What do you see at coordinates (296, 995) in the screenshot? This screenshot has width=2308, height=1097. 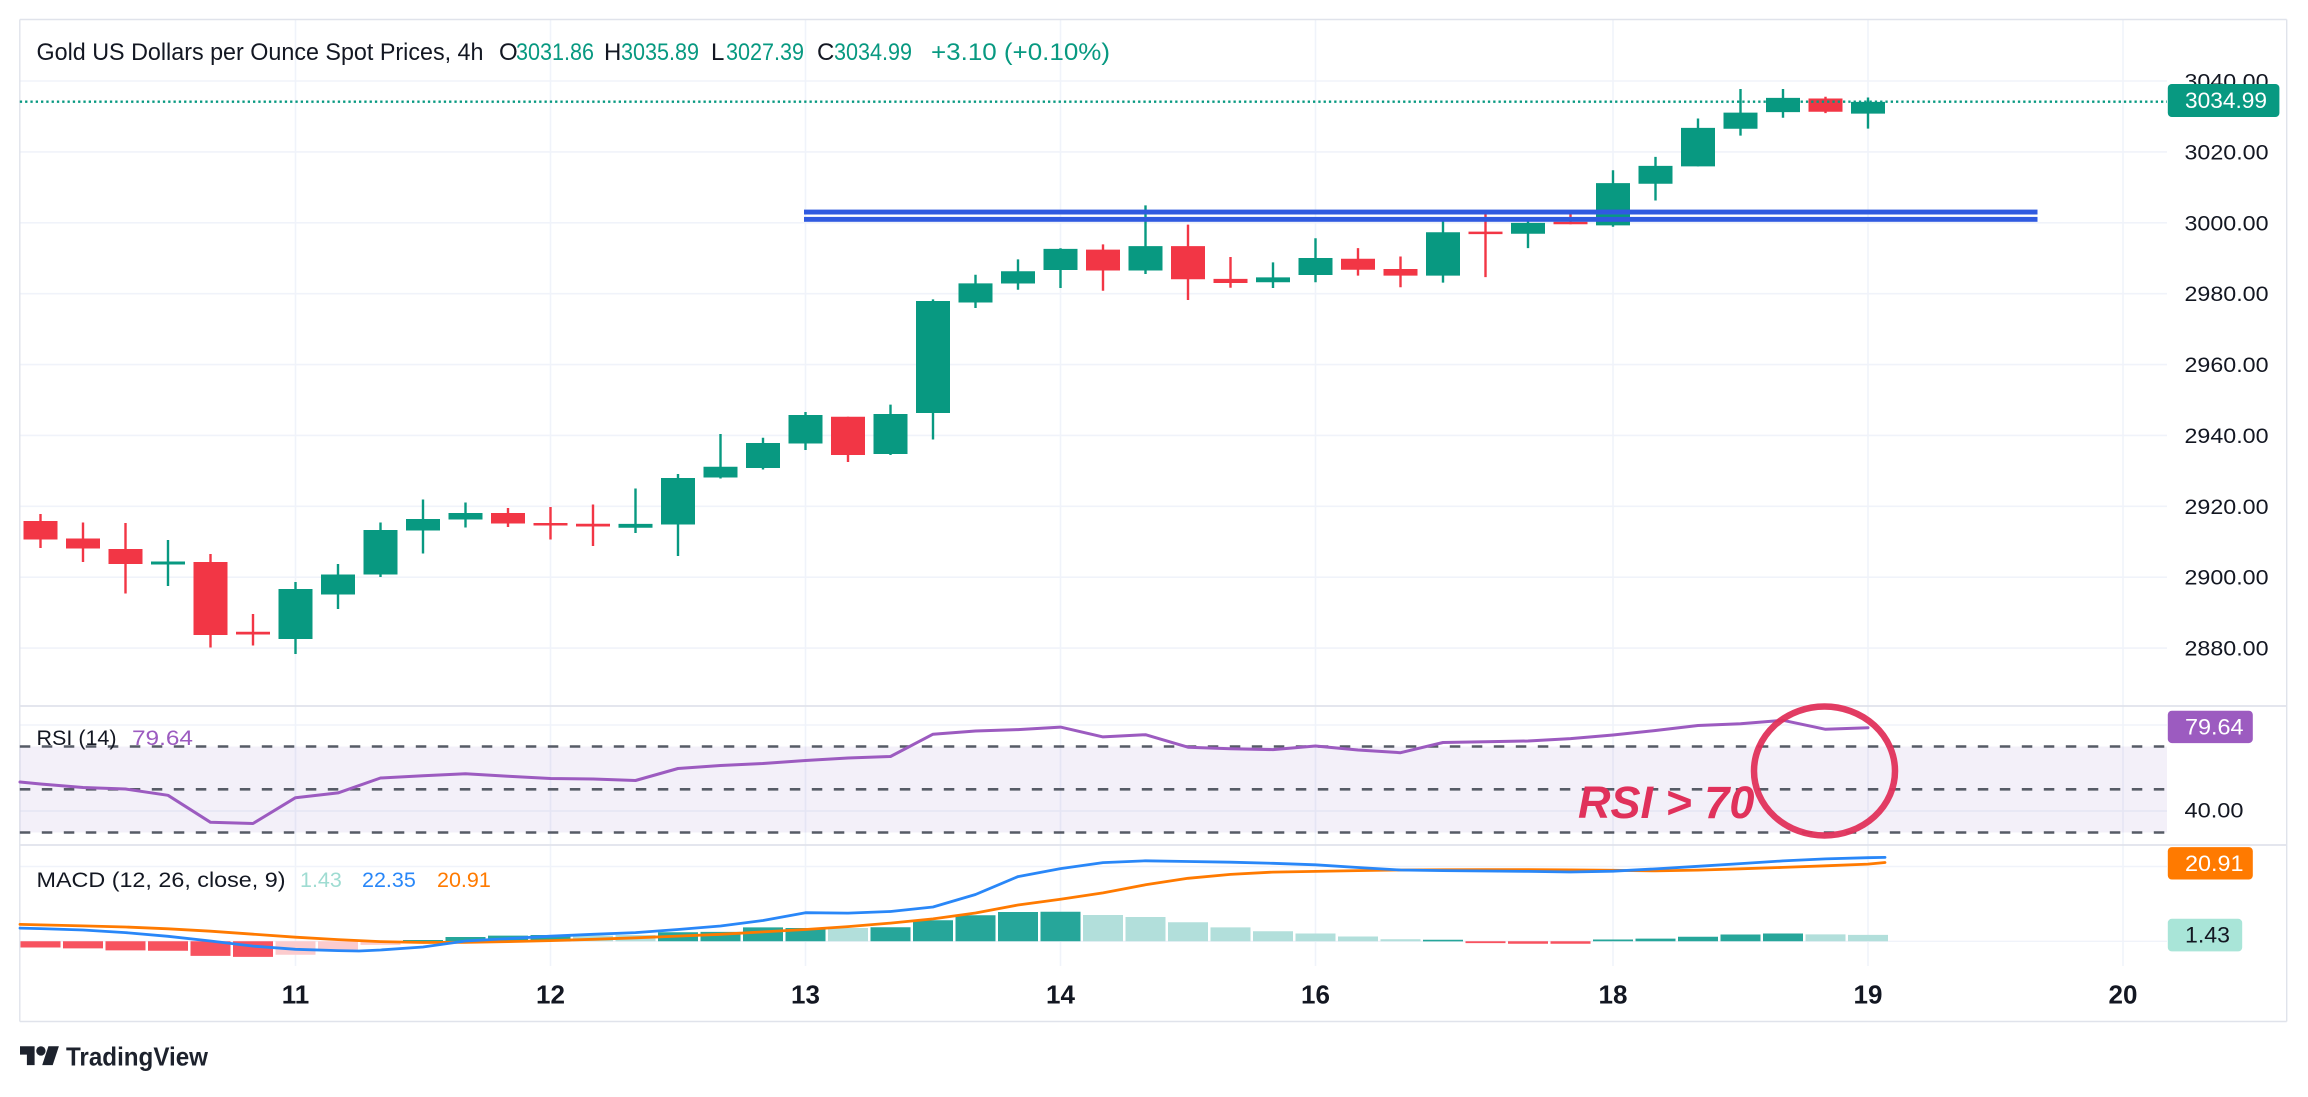 I see `svg-text: 11` at bounding box center [296, 995].